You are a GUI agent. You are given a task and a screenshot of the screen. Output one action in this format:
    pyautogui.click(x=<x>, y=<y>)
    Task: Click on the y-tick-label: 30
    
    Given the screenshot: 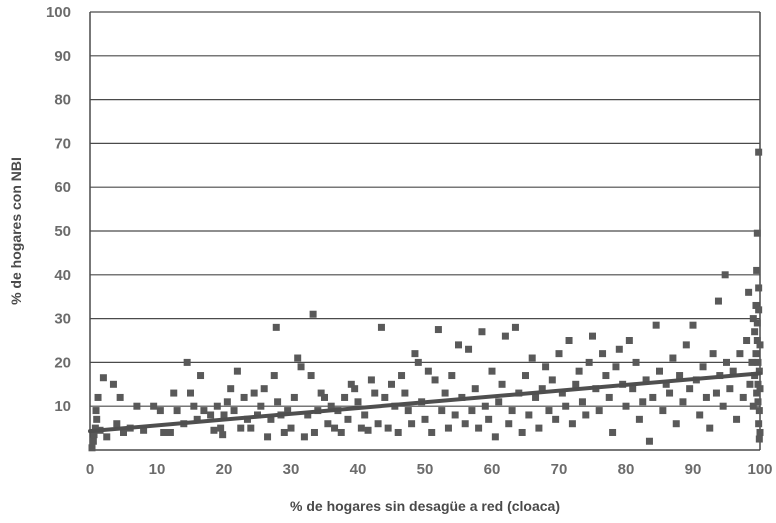 What is the action you would take?
    pyautogui.click(x=62, y=319)
    